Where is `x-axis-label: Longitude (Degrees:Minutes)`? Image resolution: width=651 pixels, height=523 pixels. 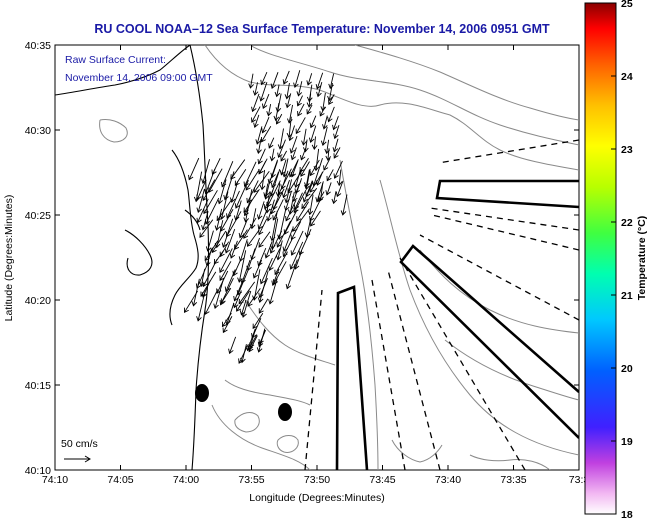 x-axis-label: Longitude (Degrees:Minutes) is located at coordinates (316, 498).